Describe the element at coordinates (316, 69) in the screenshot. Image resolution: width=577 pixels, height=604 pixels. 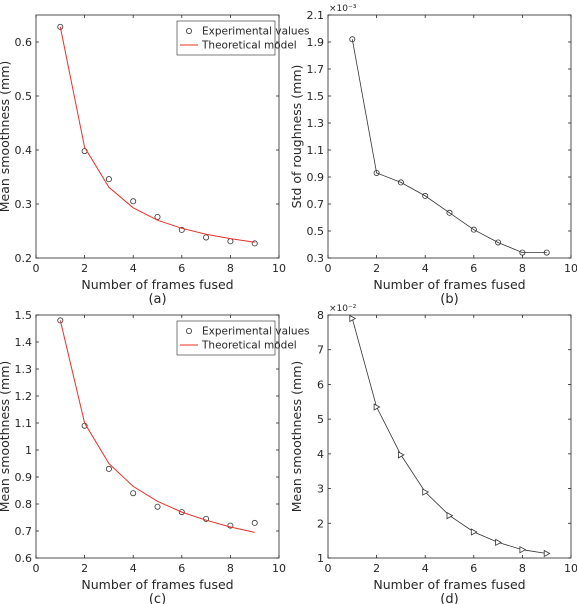
I see `y-tick-label: 1.7` at that location.